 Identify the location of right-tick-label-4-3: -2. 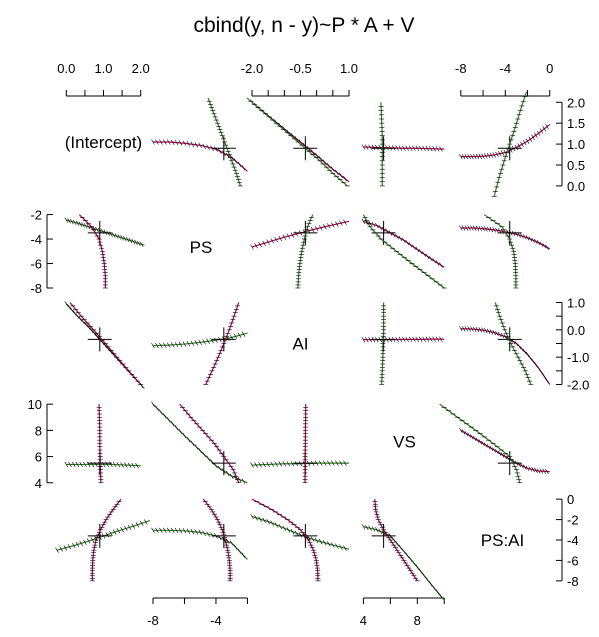
(573, 520).